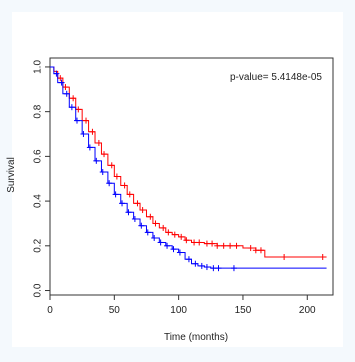 This screenshot has height=362, width=355. What do you see at coordinates (196, 337) in the screenshot?
I see `x-axis-label: Time (months)` at bounding box center [196, 337].